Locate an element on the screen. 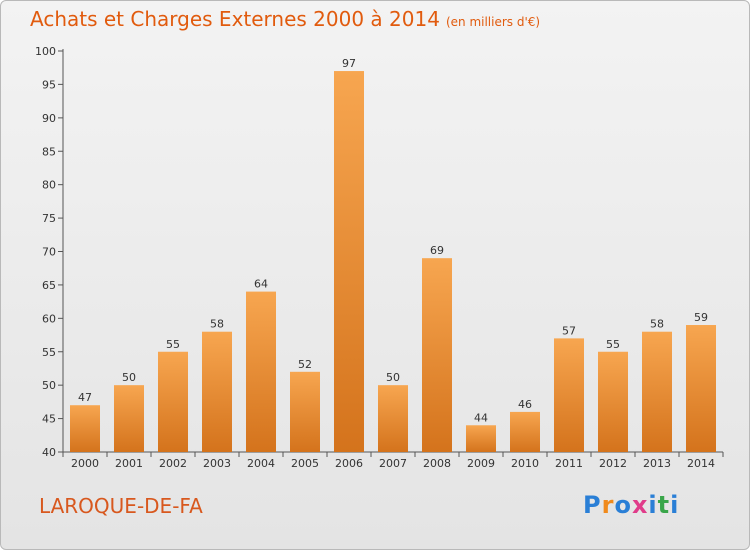 The height and width of the screenshot is (550, 750). data-label: 57 is located at coordinates (569, 330).